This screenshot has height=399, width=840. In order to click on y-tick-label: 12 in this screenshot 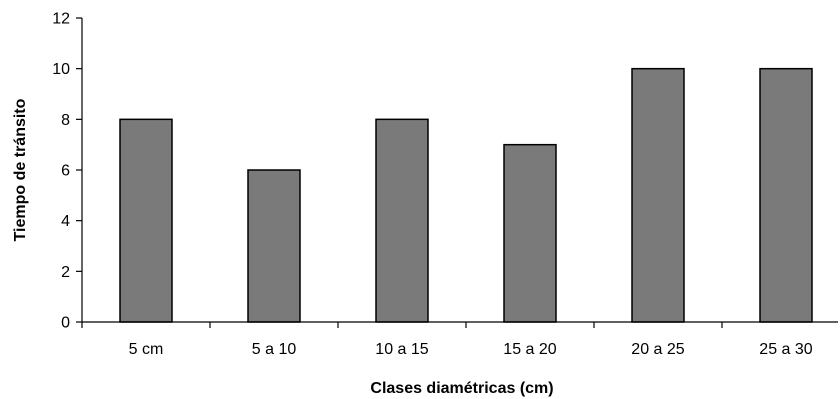, I will do `click(61, 19)`.